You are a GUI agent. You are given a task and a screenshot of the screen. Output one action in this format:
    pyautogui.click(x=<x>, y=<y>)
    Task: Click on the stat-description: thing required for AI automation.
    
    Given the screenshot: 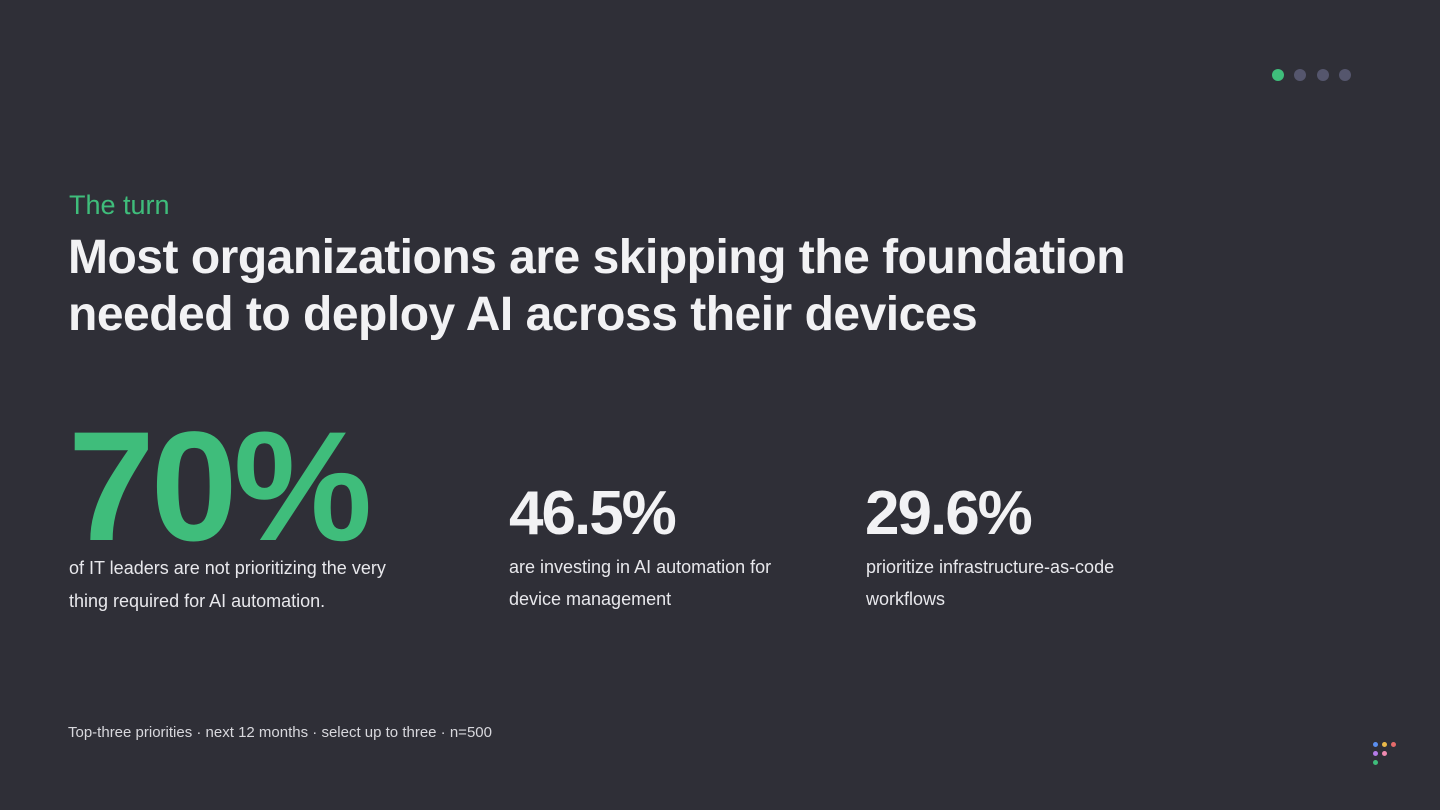 What is the action you would take?
    pyautogui.click(x=197, y=601)
    